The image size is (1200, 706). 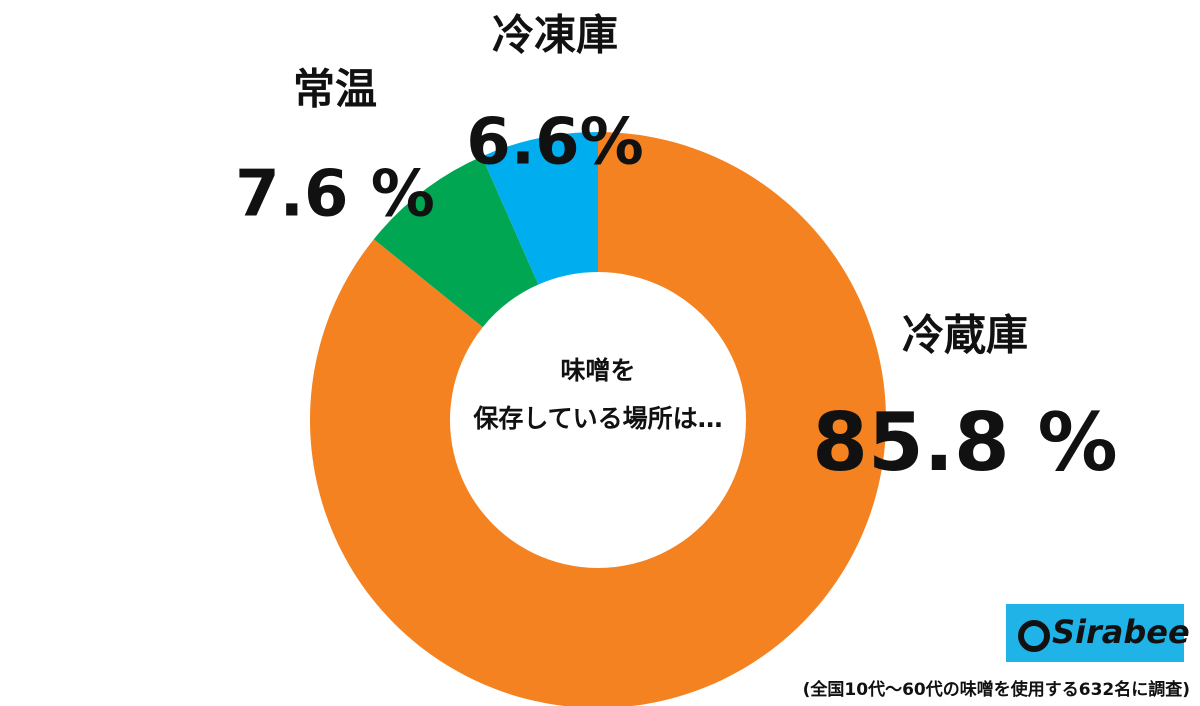 What do you see at coordinates (996, 689) in the screenshot?
I see `note: (全国10代〜60代の味噌を使用する632名に調査)` at bounding box center [996, 689].